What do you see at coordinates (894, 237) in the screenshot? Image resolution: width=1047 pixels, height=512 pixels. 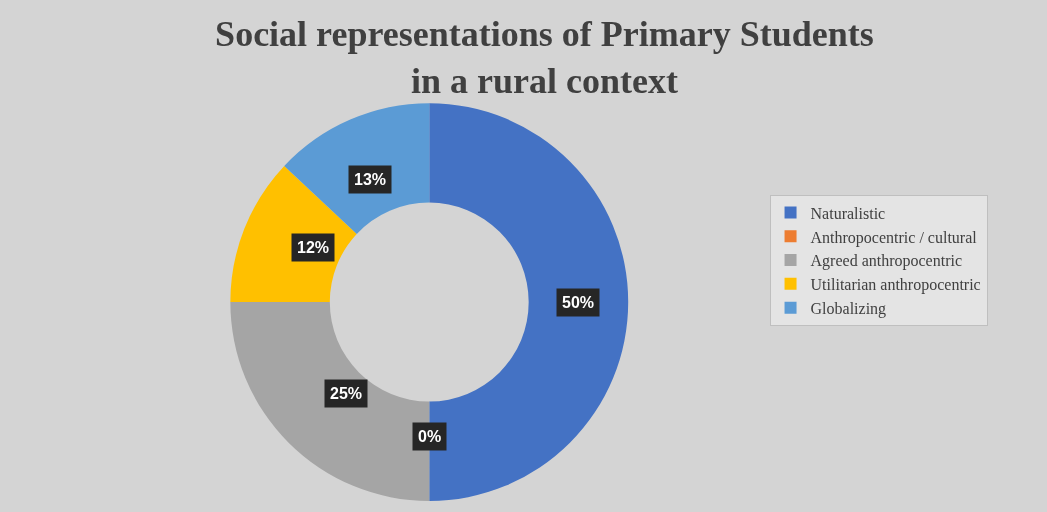 I see `legend-label: Anthropocentric / cultural` at bounding box center [894, 237].